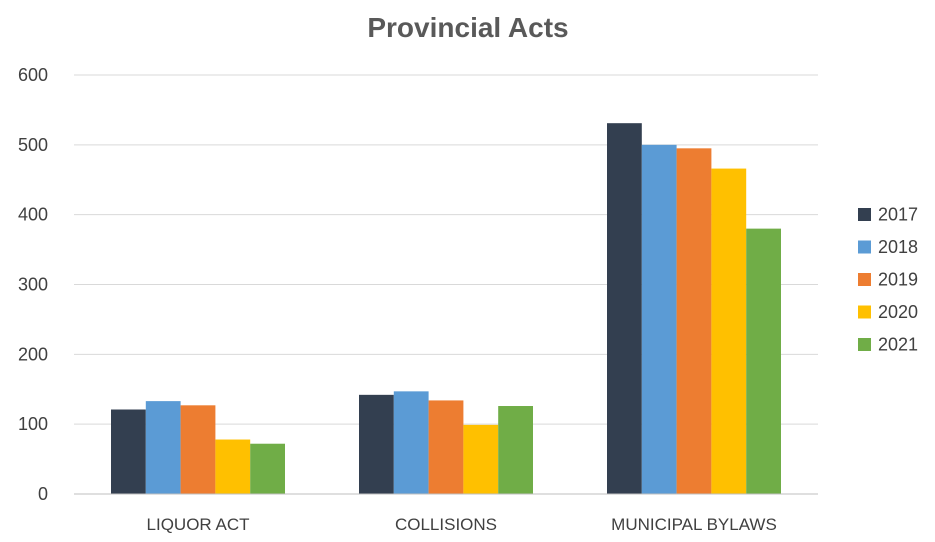 This screenshot has height=542, width=935. Describe the element at coordinates (898, 247) in the screenshot. I see `legend-label: 2018` at that location.